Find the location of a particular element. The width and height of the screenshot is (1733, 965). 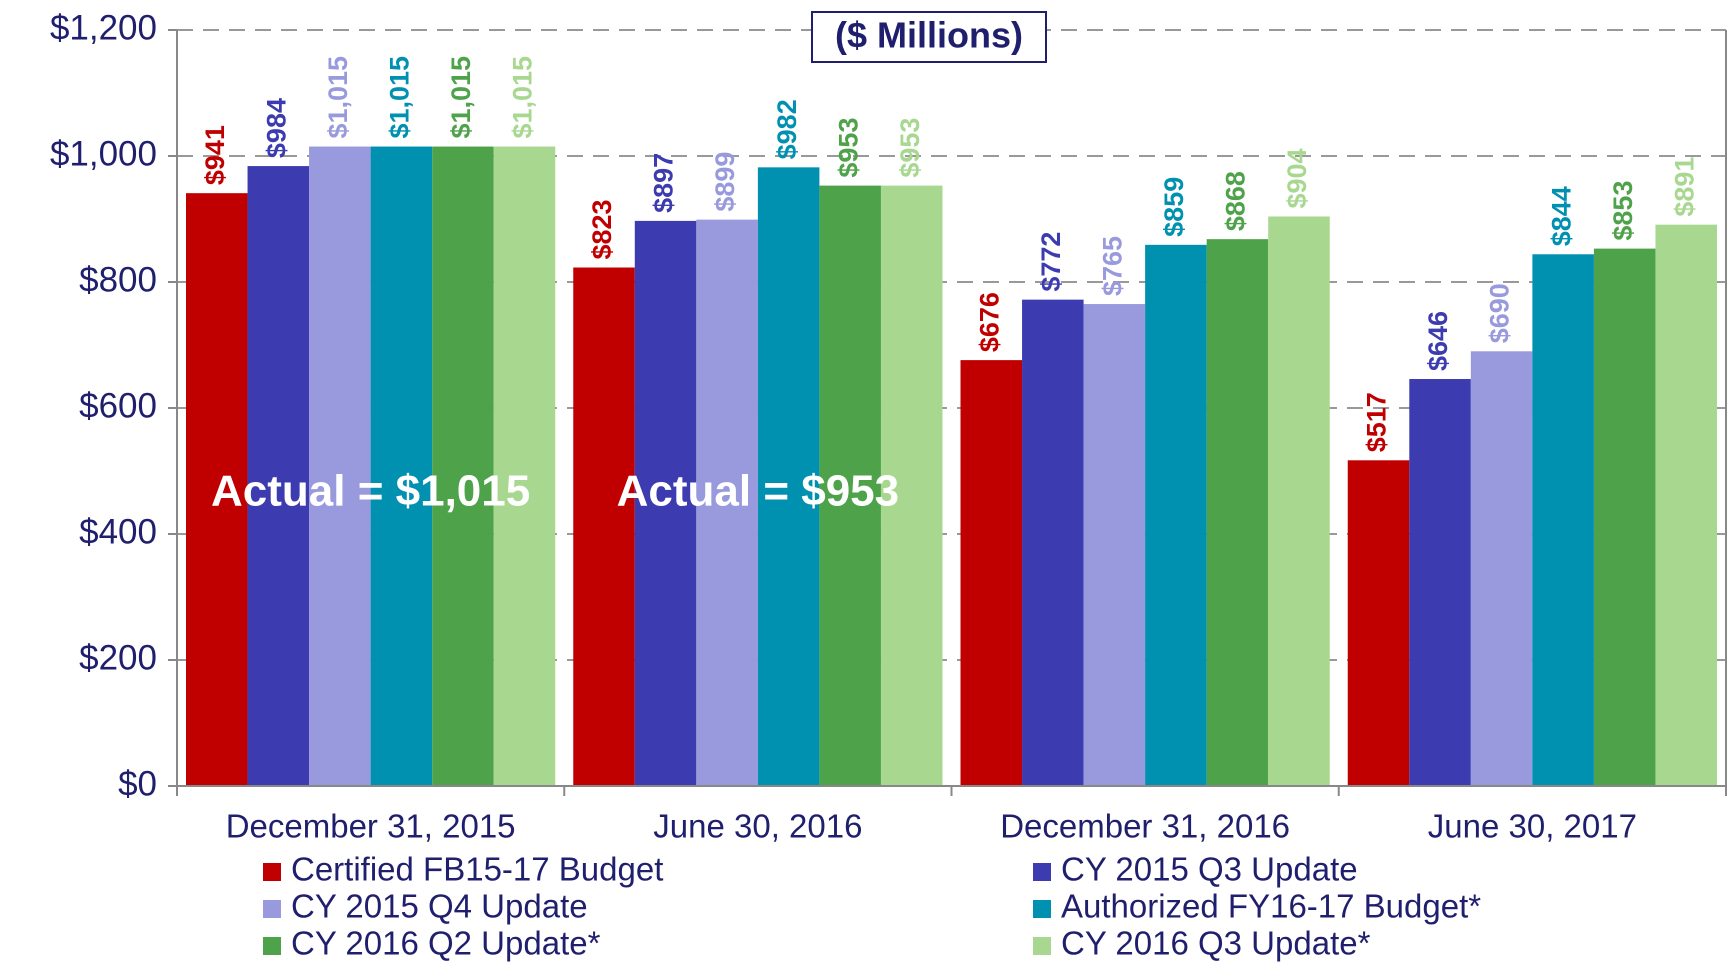

subtitle-box is located at coordinates (929, 37).